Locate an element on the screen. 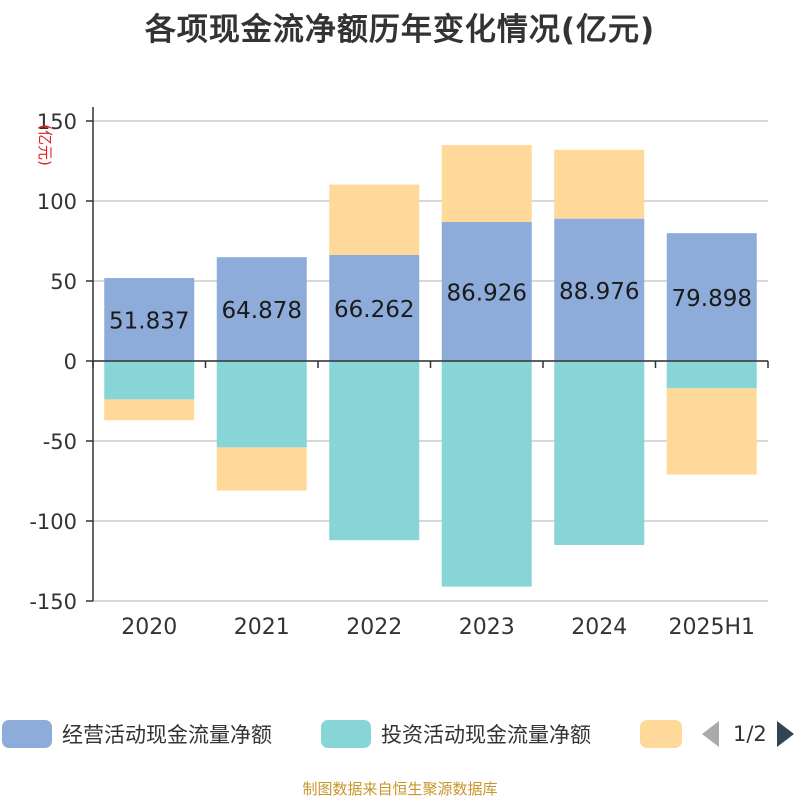  legend-swatch-operating is located at coordinates (27, 734).